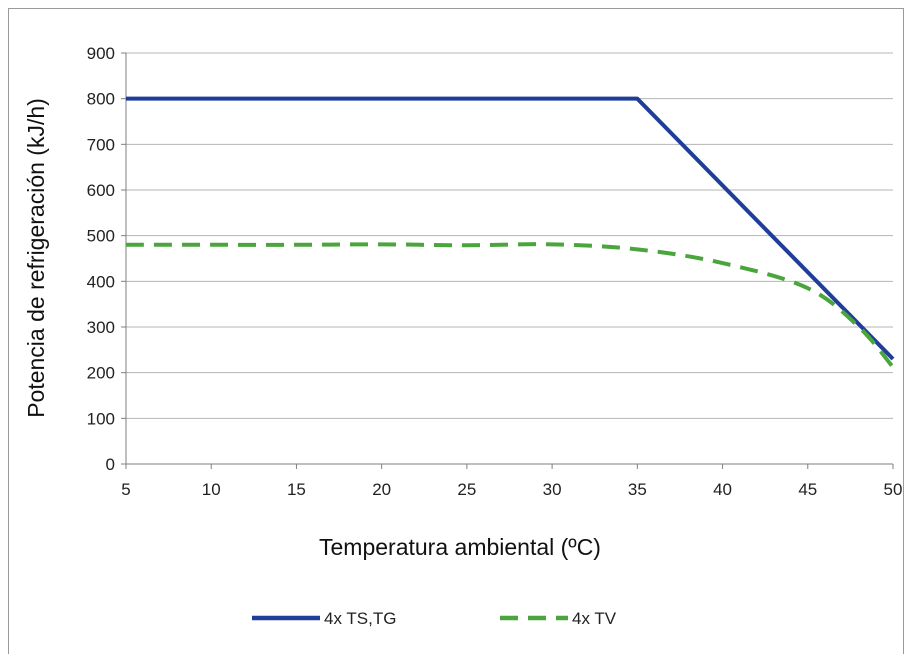  Describe the element at coordinates (296, 489) in the screenshot. I see `x-tick-label: 15` at that location.